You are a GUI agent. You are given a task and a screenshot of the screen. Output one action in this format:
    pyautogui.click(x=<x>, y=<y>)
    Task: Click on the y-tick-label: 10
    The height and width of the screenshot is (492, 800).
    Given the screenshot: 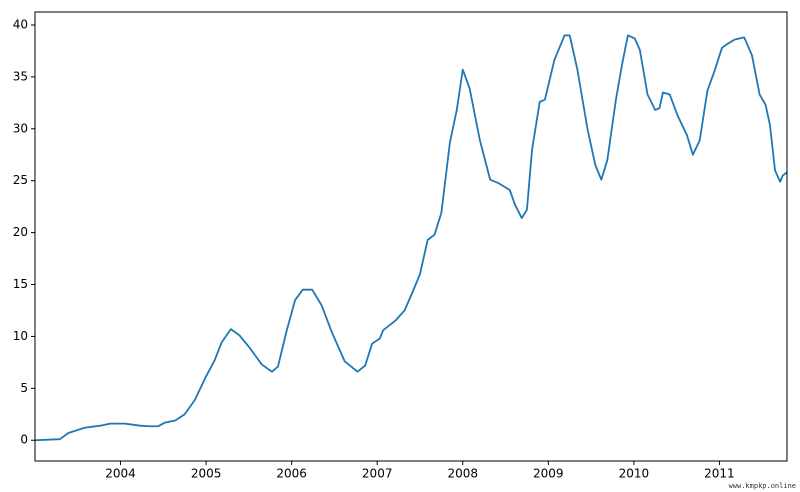 What is the action you would take?
    pyautogui.click(x=20, y=336)
    